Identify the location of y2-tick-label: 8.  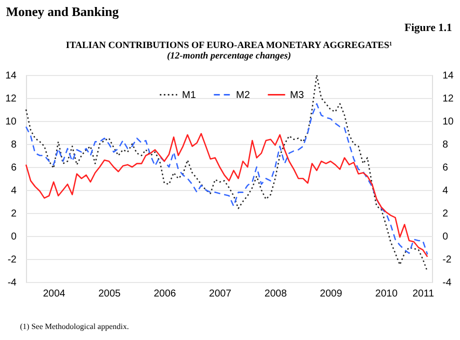
(445, 145).